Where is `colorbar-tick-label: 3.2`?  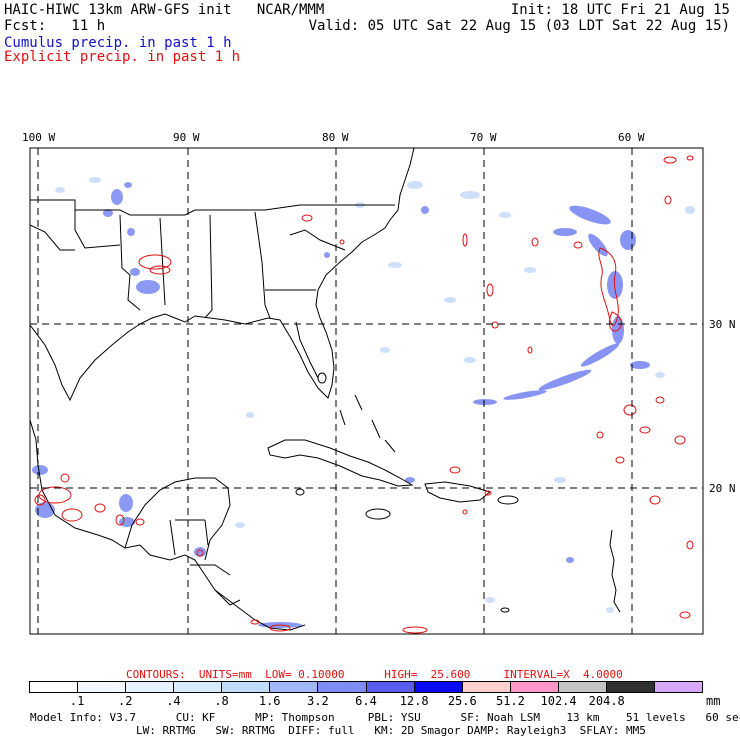 colorbar-tick-label: 3.2 is located at coordinates (318, 701).